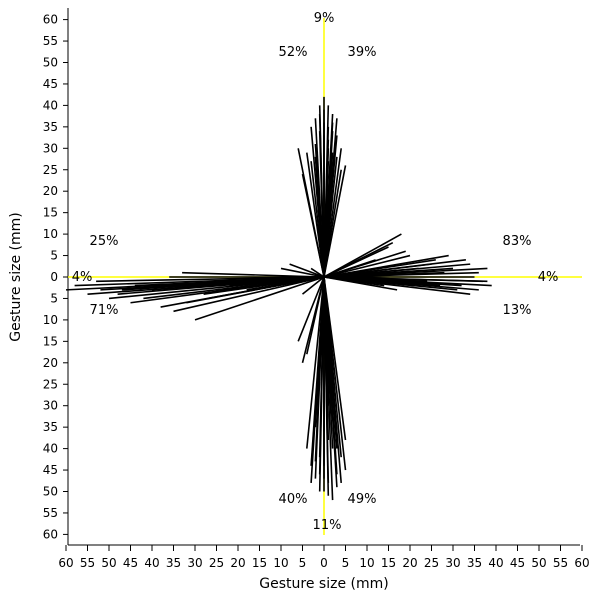 The image size is (589, 594). What do you see at coordinates (104, 241) in the screenshot?
I see `left-up-percentage: 25%` at bounding box center [104, 241].